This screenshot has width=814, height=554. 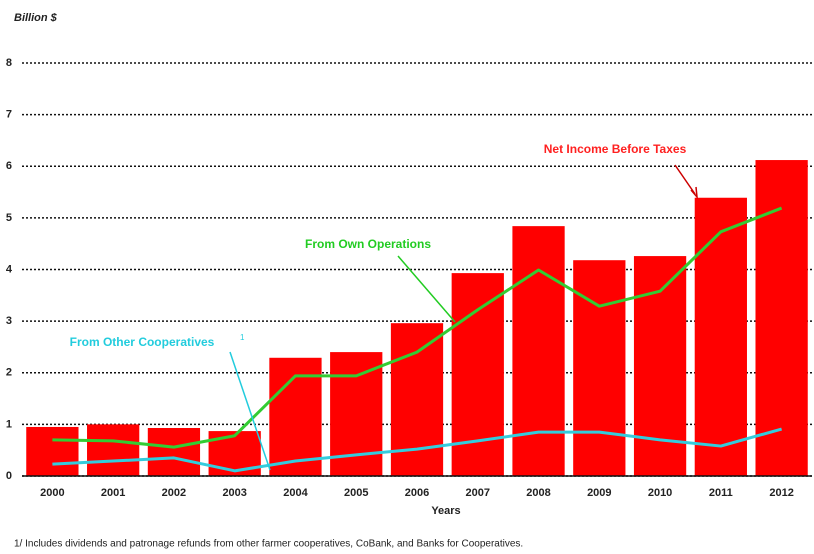 I want to click on x-tick-label: 2010, so click(x=660, y=493).